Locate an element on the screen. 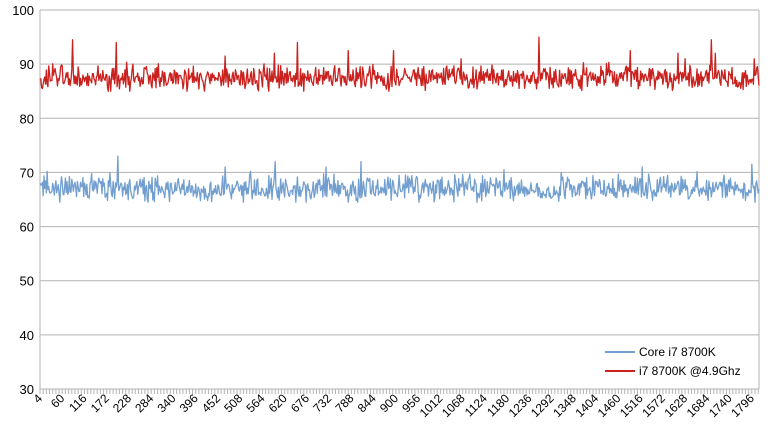 The width and height of the screenshot is (784, 445). x-tick-label-1684: 1684 is located at coordinates (698, 405).